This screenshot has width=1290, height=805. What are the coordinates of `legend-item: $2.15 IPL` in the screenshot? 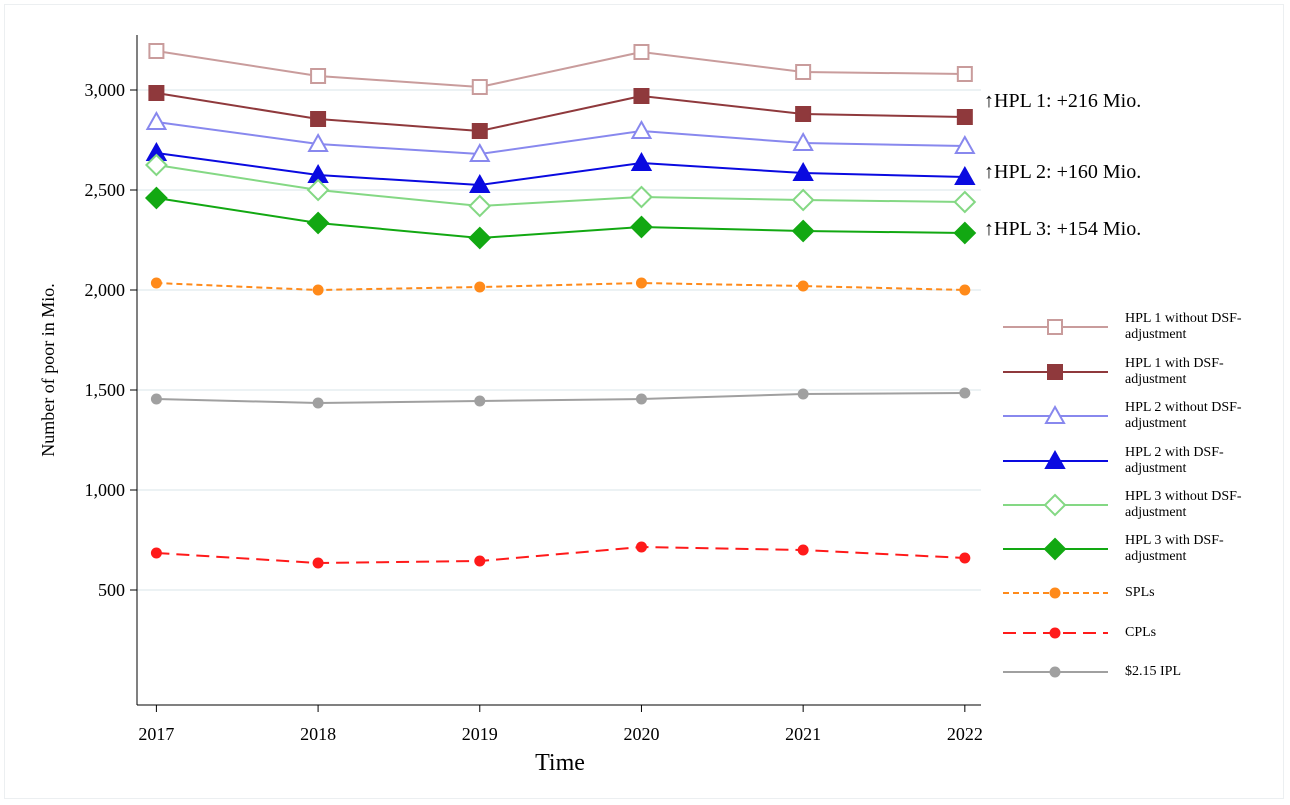 It's located at (1125, 672).